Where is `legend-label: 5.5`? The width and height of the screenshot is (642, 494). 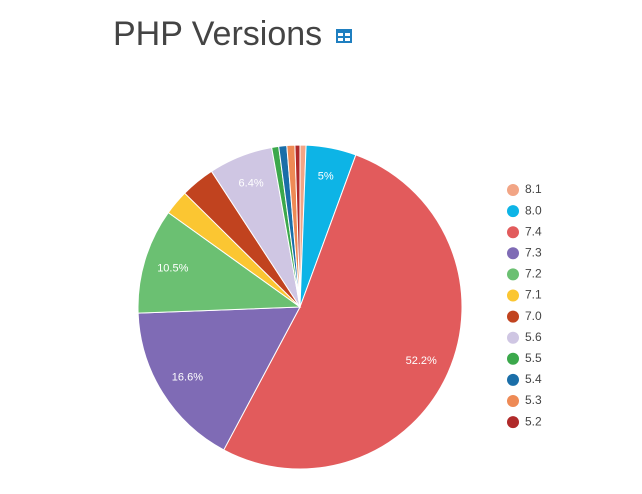 legend-label: 5.5 is located at coordinates (533, 358).